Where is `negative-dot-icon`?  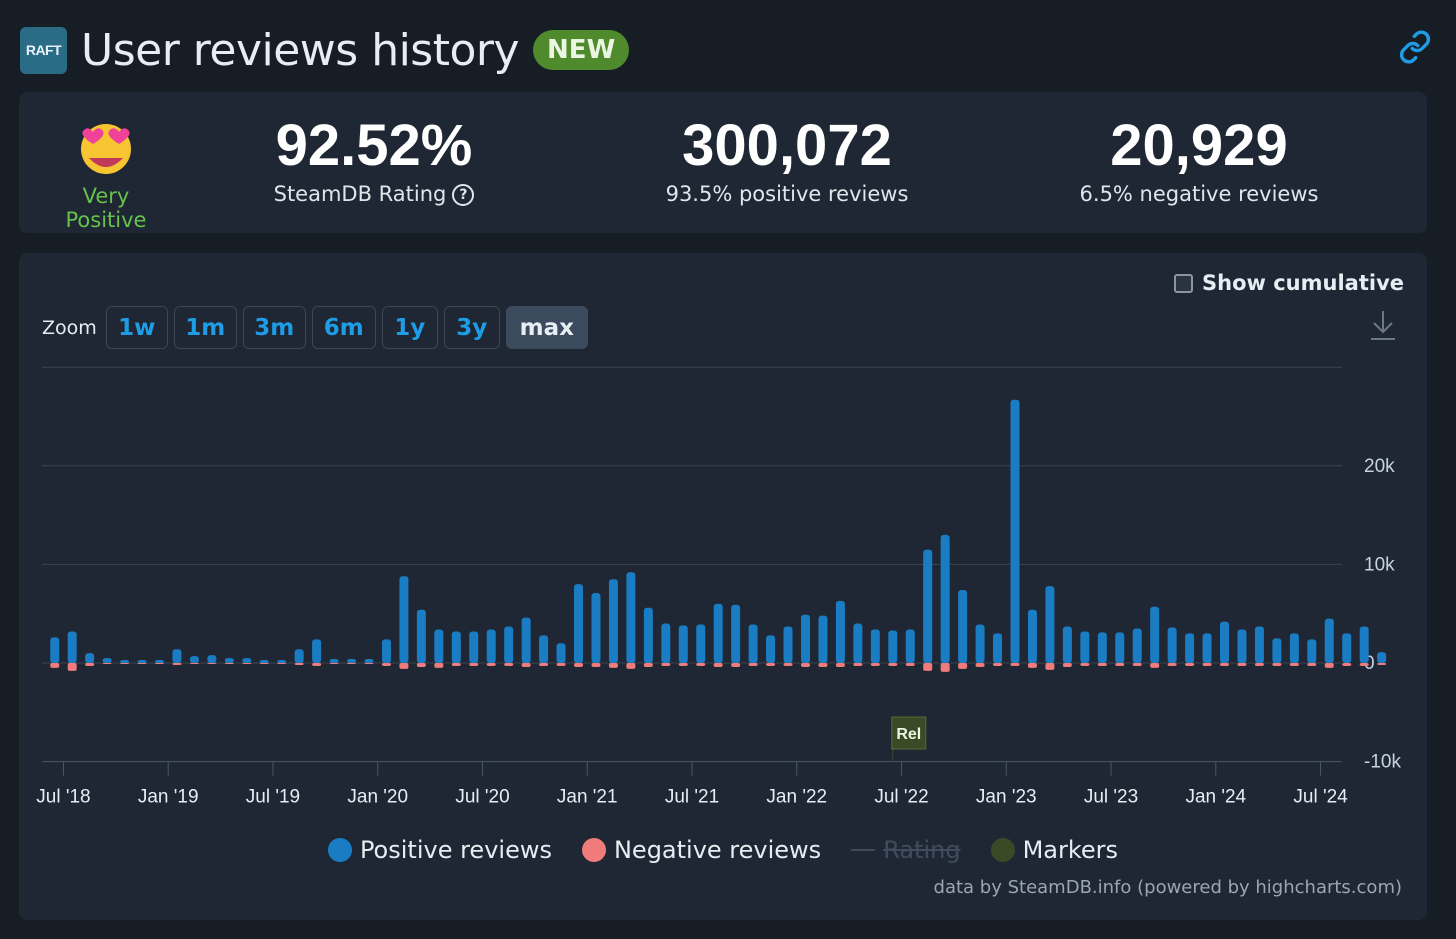 negative-dot-icon is located at coordinates (593, 850).